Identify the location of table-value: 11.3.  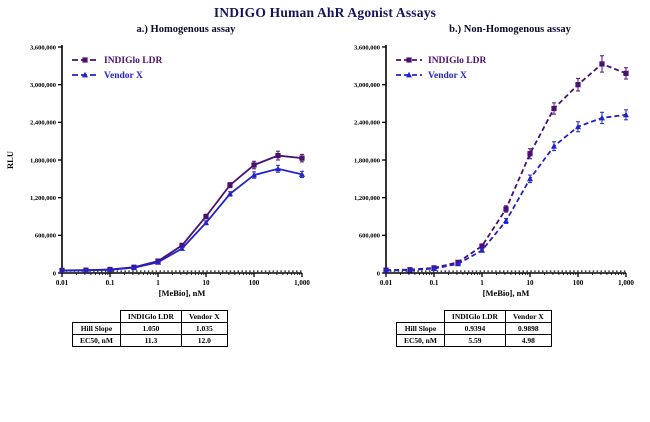
(150, 340).